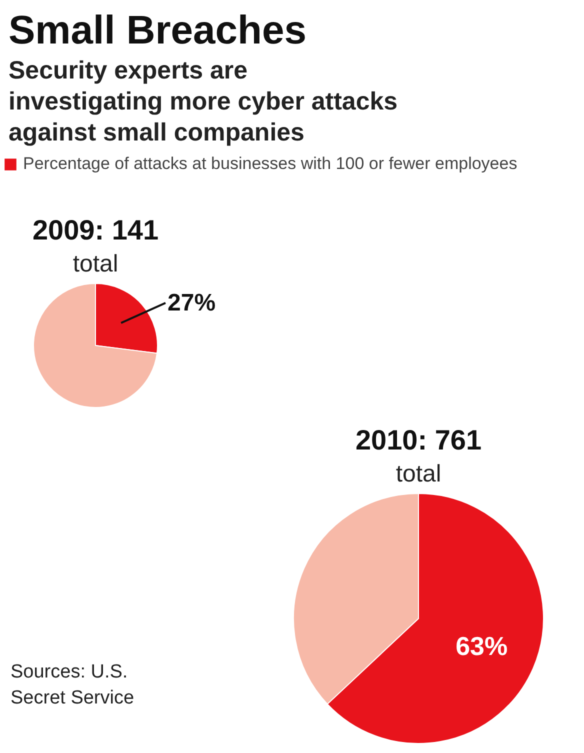 Image resolution: width=584 pixels, height=753 pixels. Describe the element at coordinates (192, 302) in the screenshot. I see `data-label: 27%` at that location.